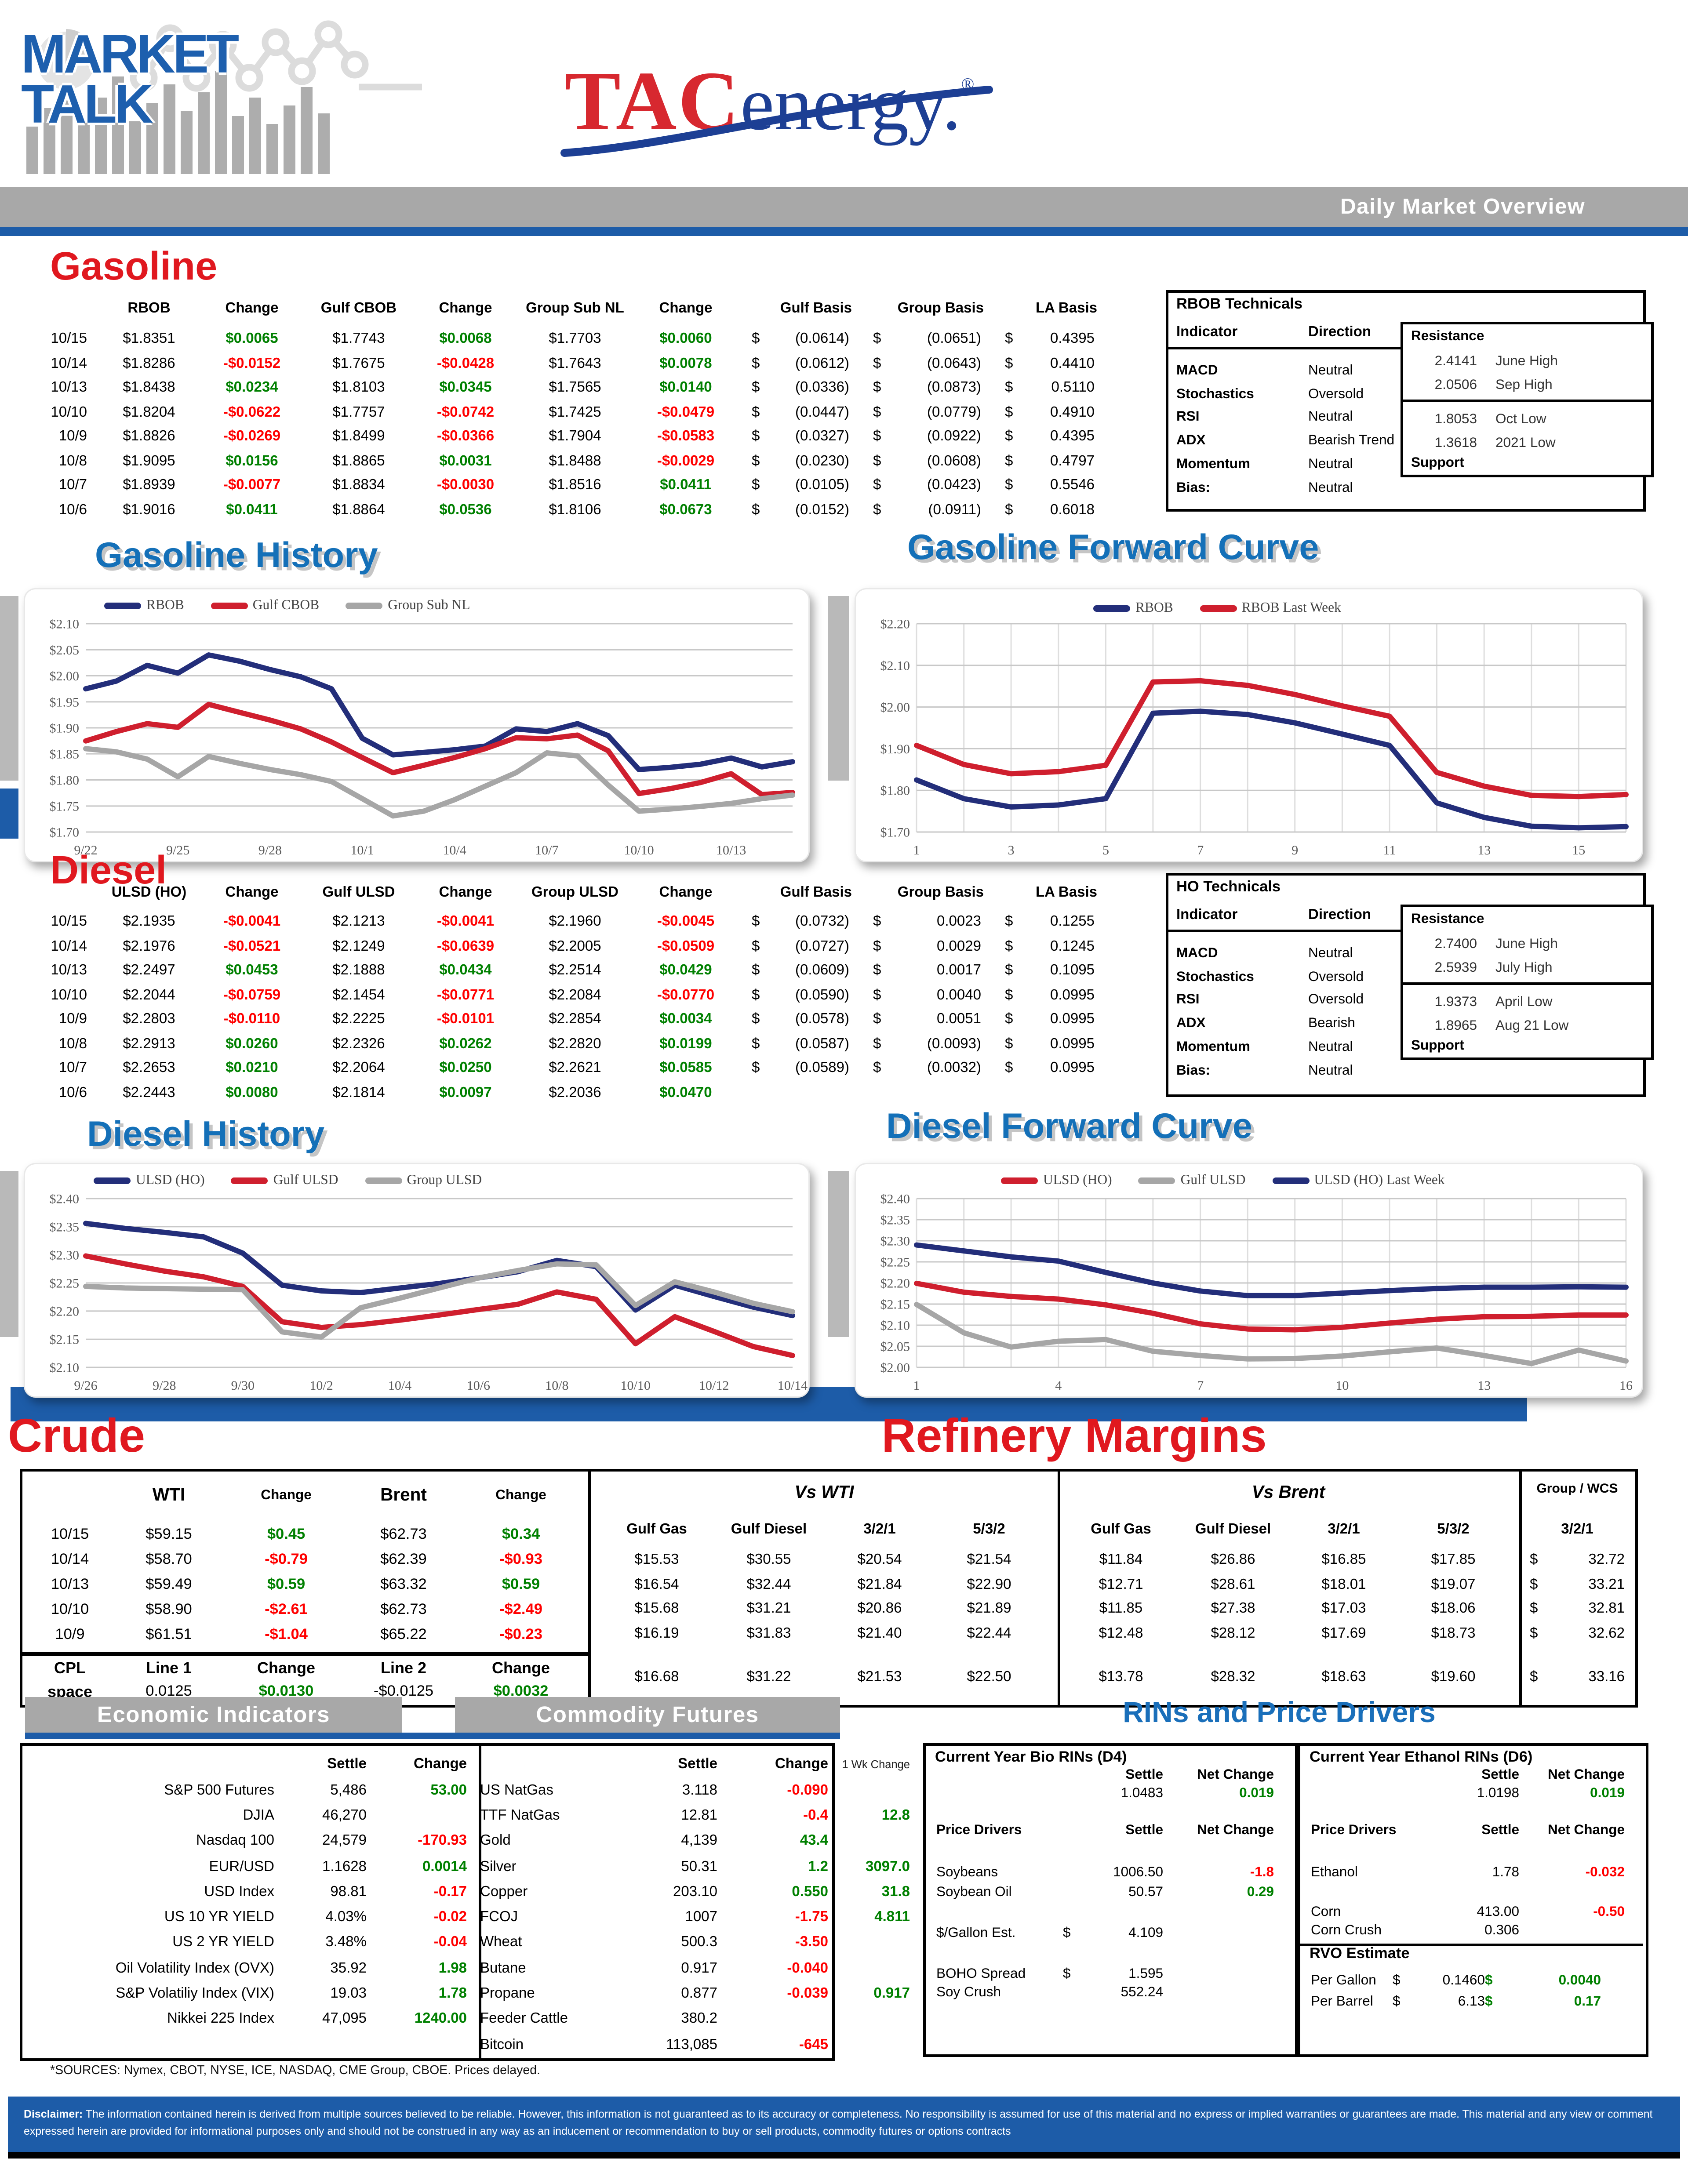  What do you see at coordinates (65, 1227) in the screenshot?
I see `svg-text: $2.35` at bounding box center [65, 1227].